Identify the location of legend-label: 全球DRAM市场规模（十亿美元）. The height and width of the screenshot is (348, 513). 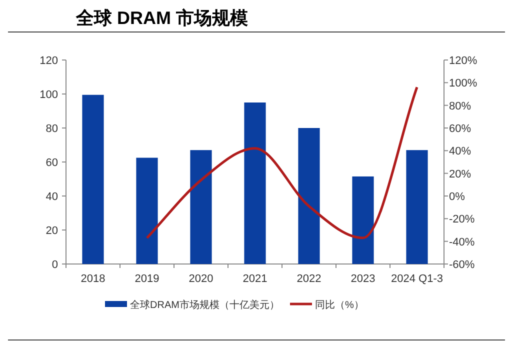
(205, 305).